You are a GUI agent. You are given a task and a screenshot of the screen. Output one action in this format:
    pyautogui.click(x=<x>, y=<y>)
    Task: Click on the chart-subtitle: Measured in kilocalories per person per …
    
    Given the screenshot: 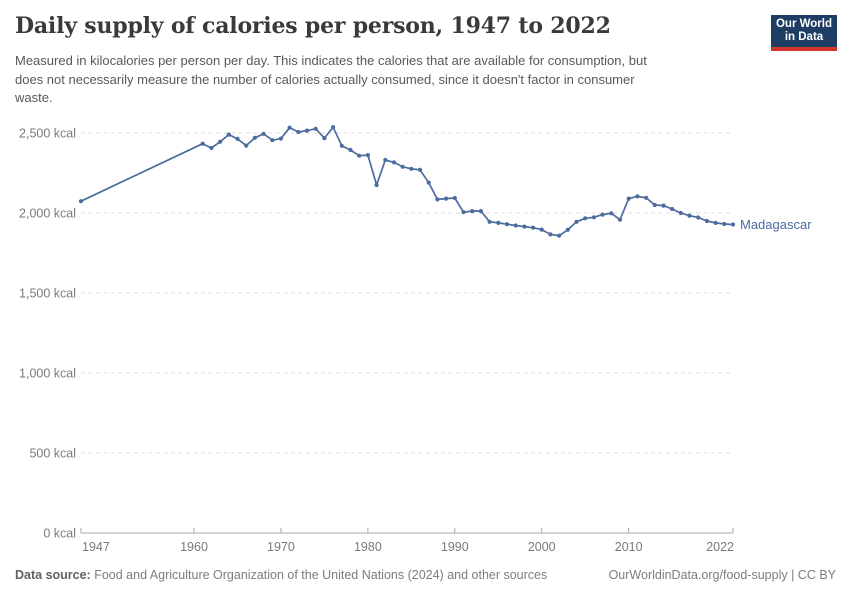 What is the action you would take?
    pyautogui.click(x=387, y=80)
    